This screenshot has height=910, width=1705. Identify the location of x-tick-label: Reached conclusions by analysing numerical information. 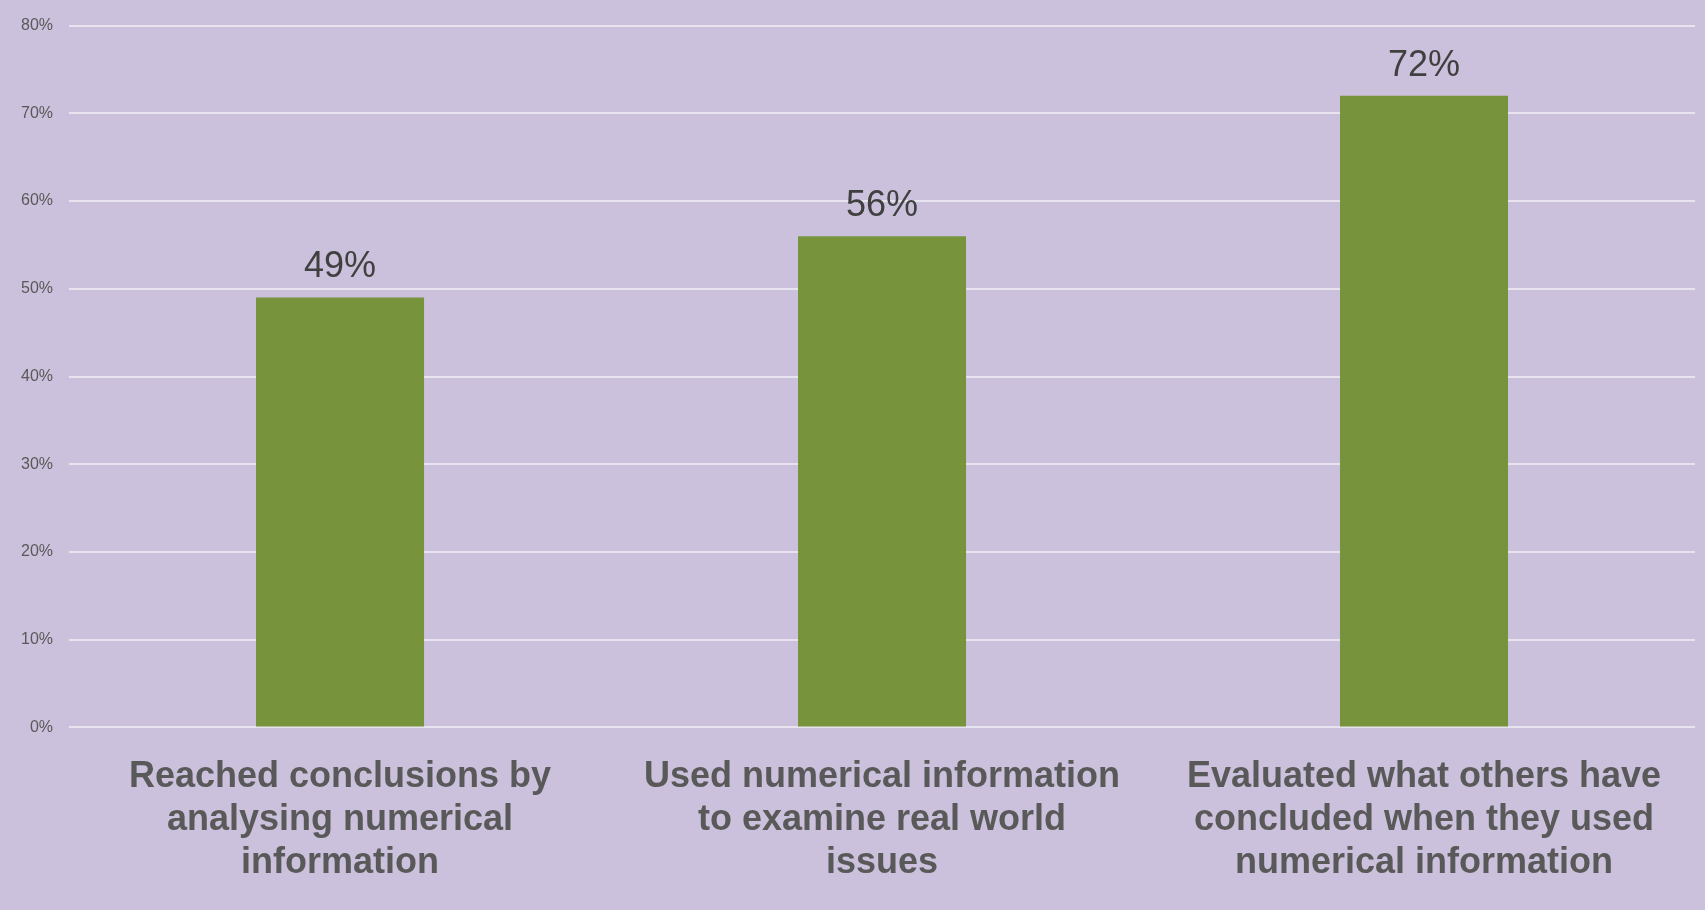
(340, 817).